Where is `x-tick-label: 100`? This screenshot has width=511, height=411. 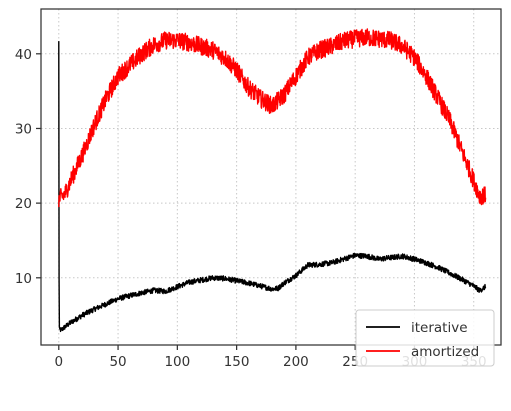
x-tick-label: 100 is located at coordinates (177, 362).